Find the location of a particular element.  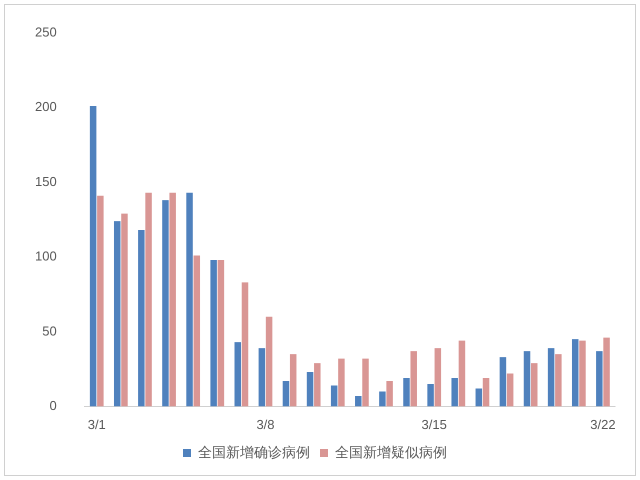

x-tick-label: 3/15 is located at coordinates (434, 424).